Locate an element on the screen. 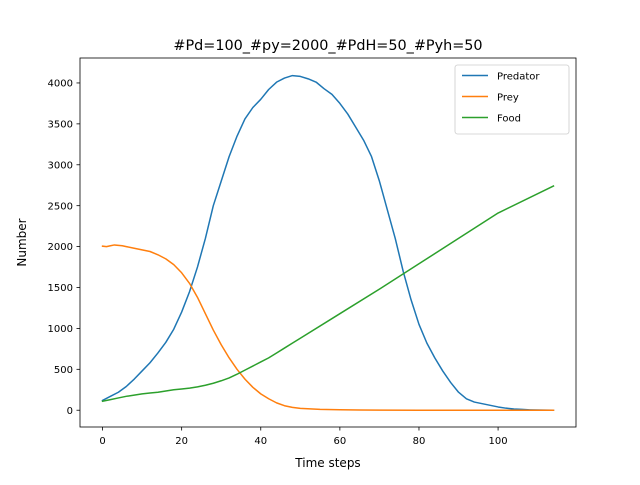  x-tick-label: 40 is located at coordinates (260, 441).